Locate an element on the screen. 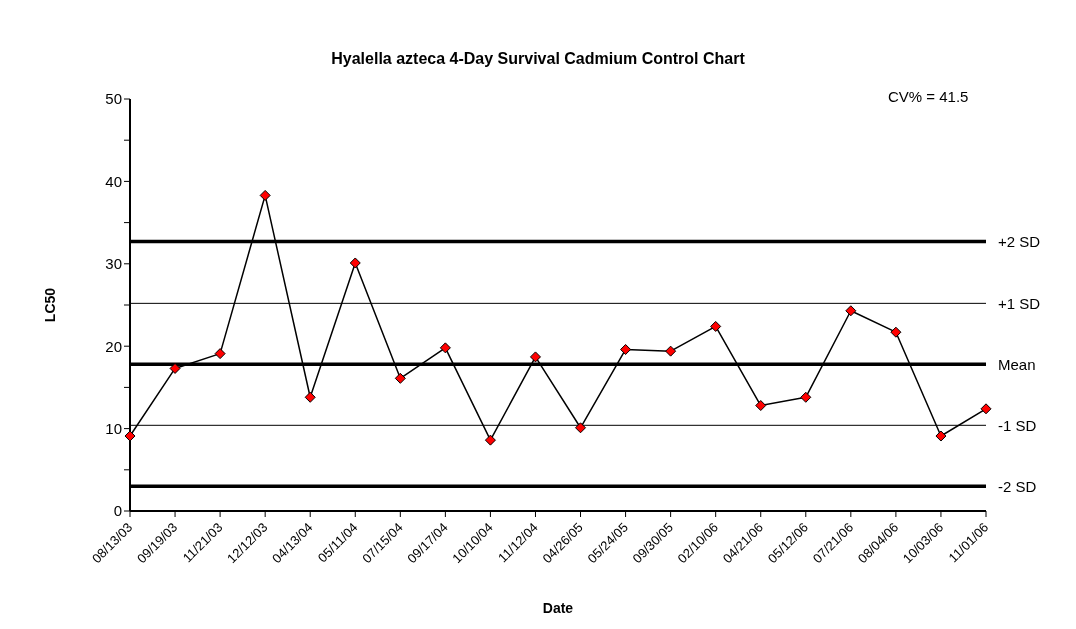 This screenshot has width=1076, height=629. ref-line-label: +2 SD is located at coordinates (1019, 241).